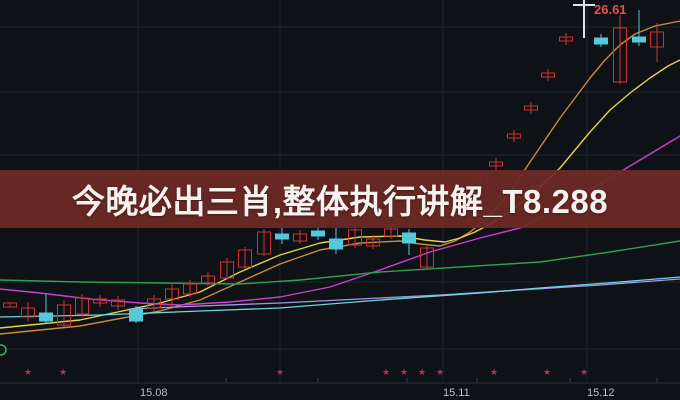 The height and width of the screenshot is (400, 680). I want to click on ma-green-line, so click(340, 262).